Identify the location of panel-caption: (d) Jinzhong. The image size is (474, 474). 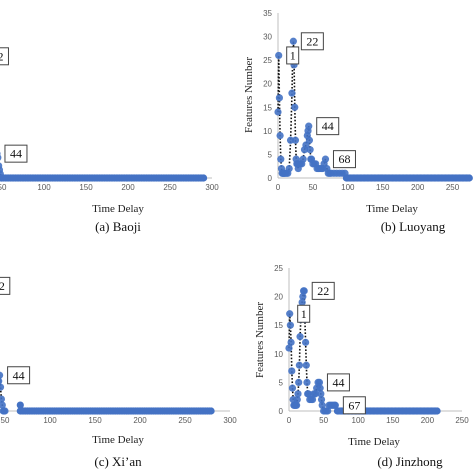
(410, 461).